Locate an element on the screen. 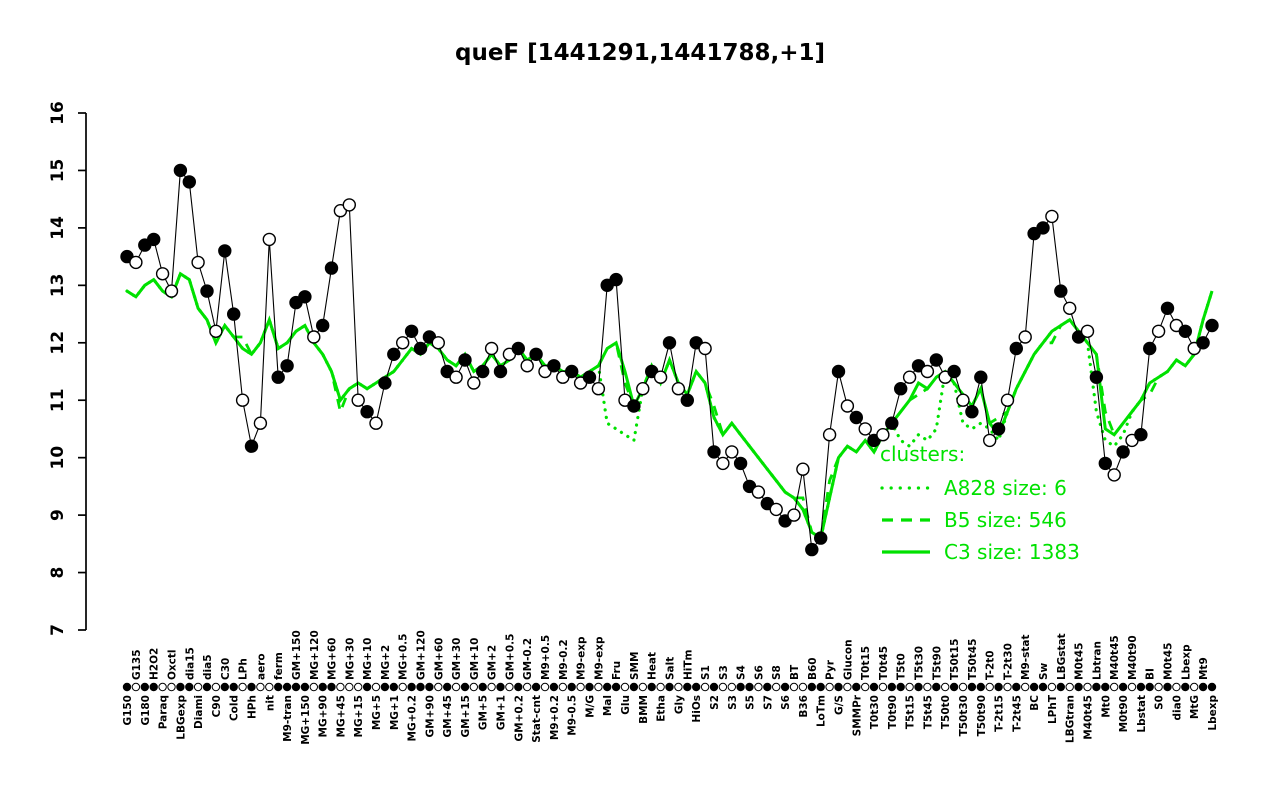 This screenshot has width=1280, height=800. x-tick-label: GM+15 is located at coordinates (466, 716).